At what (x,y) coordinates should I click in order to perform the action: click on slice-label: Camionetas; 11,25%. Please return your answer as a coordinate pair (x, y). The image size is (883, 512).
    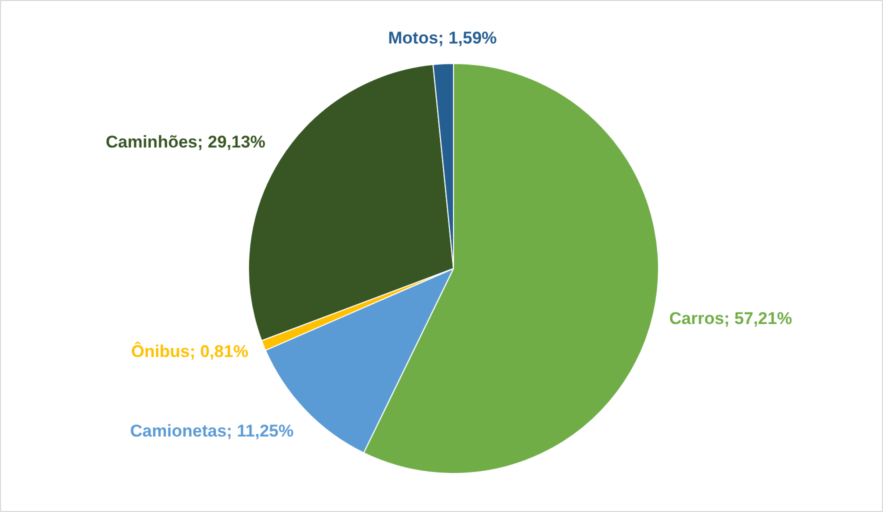
    Looking at the image, I should click on (212, 431).